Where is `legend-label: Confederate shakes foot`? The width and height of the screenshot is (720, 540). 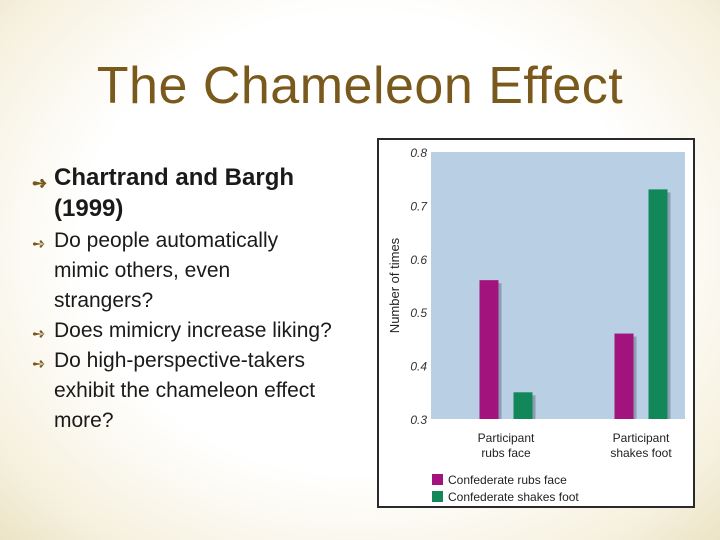 legend-label: Confederate shakes foot is located at coordinates (513, 497).